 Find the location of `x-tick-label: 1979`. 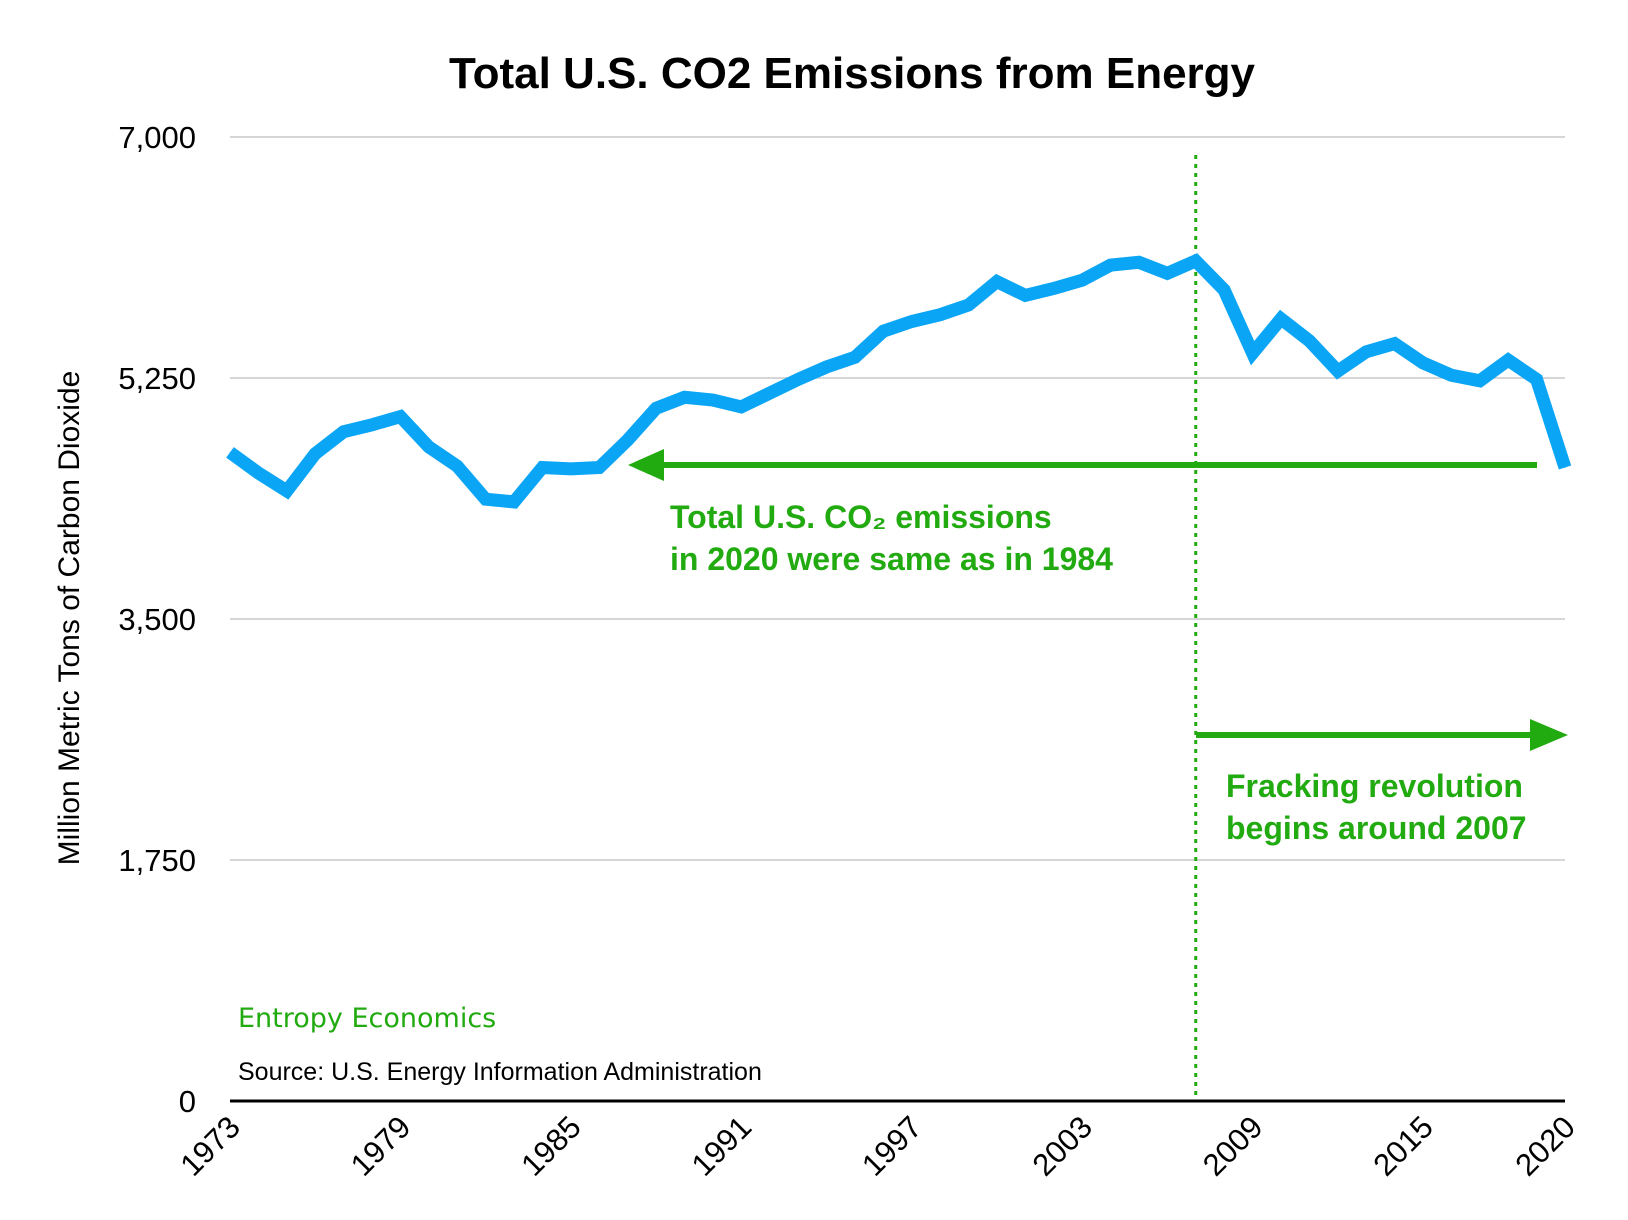

x-tick-label: 1979 is located at coordinates (381, 1146).